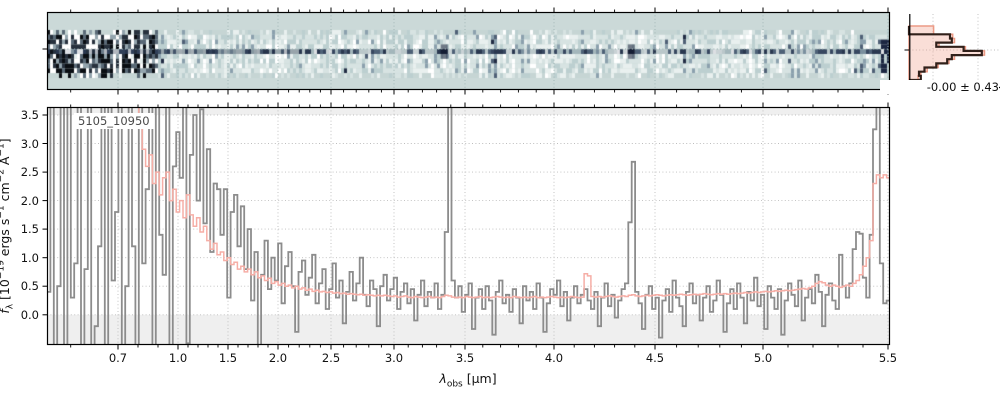 The height and width of the screenshot is (400, 1000). I want to click on x-tick-label: 1.5, so click(228, 358).